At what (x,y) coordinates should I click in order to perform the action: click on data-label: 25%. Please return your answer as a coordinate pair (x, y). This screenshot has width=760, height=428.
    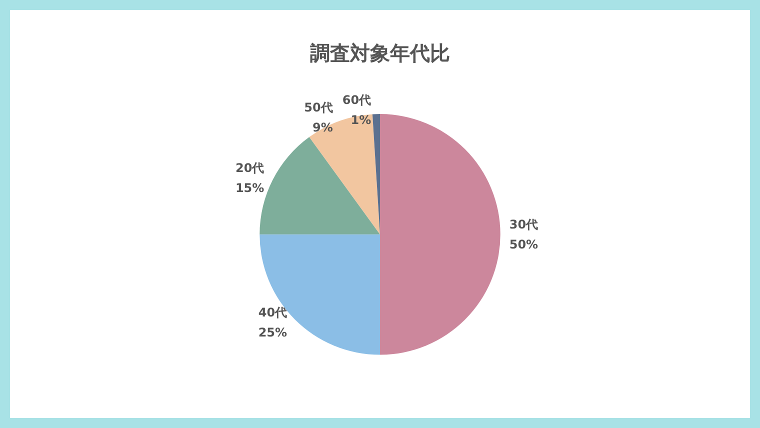
    Looking at the image, I should click on (273, 332).